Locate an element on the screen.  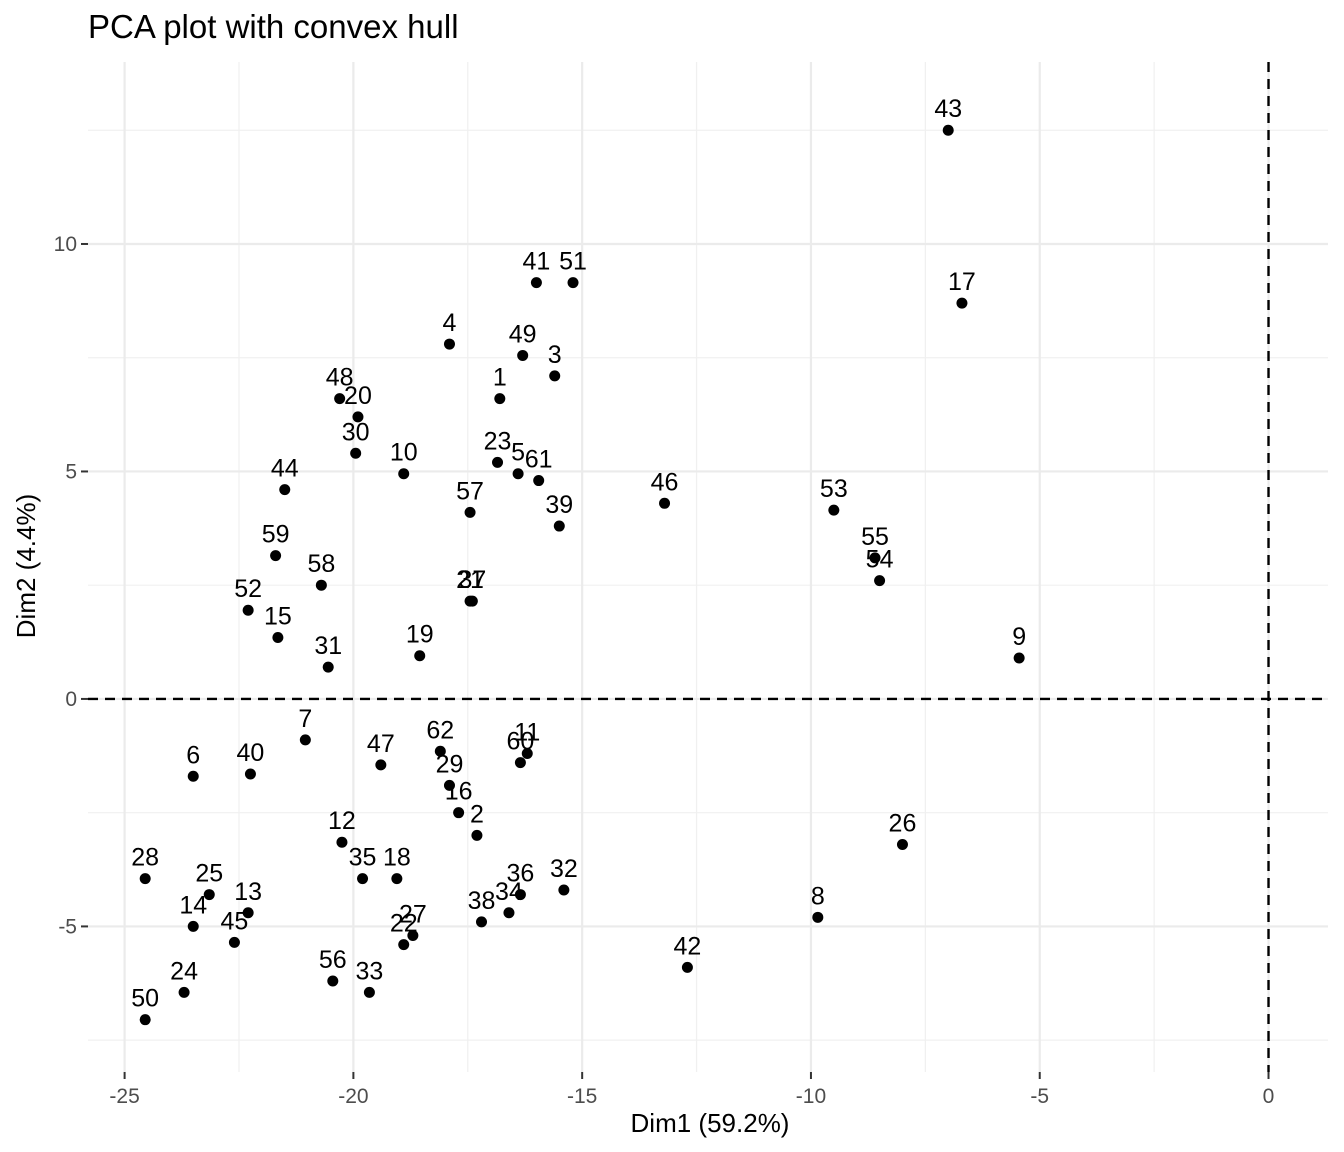
data-point-label-55: 55 is located at coordinates (875, 537).